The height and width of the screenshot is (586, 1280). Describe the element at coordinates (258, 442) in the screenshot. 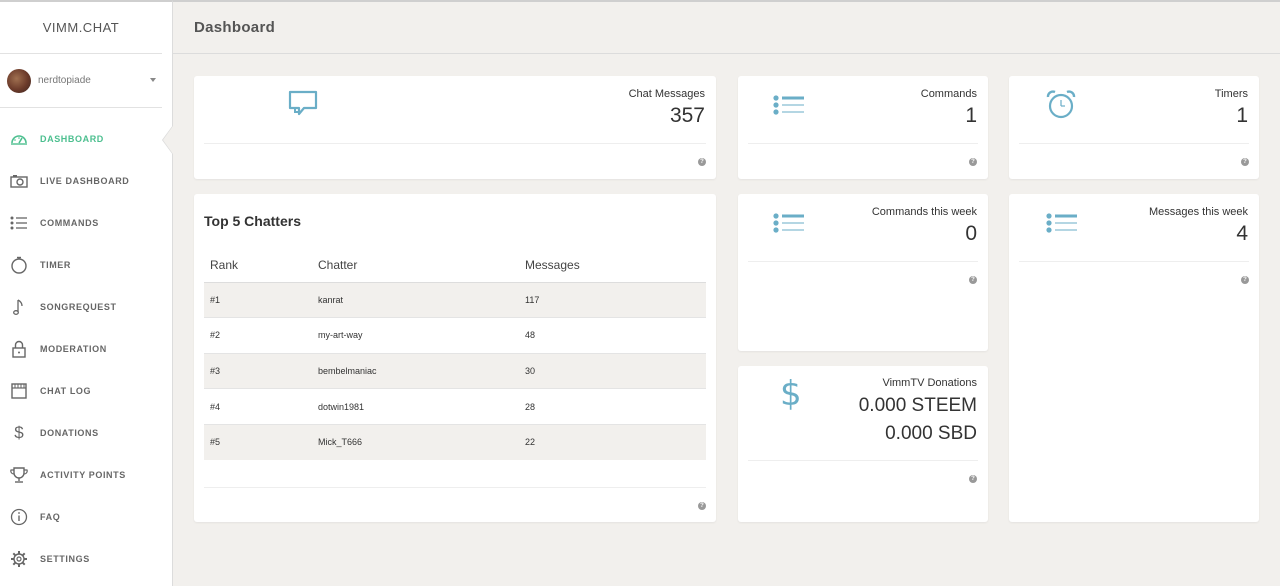

I see `rank-cell: #5` at that location.